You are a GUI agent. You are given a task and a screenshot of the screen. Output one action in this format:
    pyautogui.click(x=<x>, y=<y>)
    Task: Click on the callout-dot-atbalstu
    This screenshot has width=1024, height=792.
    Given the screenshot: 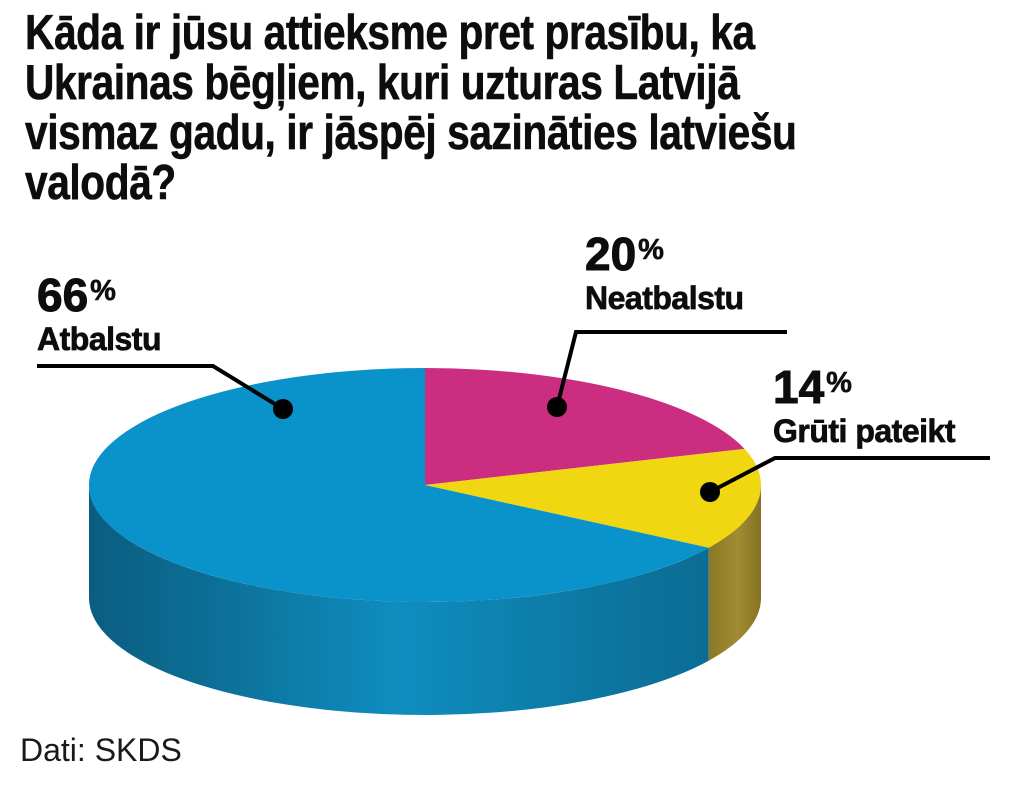 What is the action you would take?
    pyautogui.click(x=283, y=409)
    